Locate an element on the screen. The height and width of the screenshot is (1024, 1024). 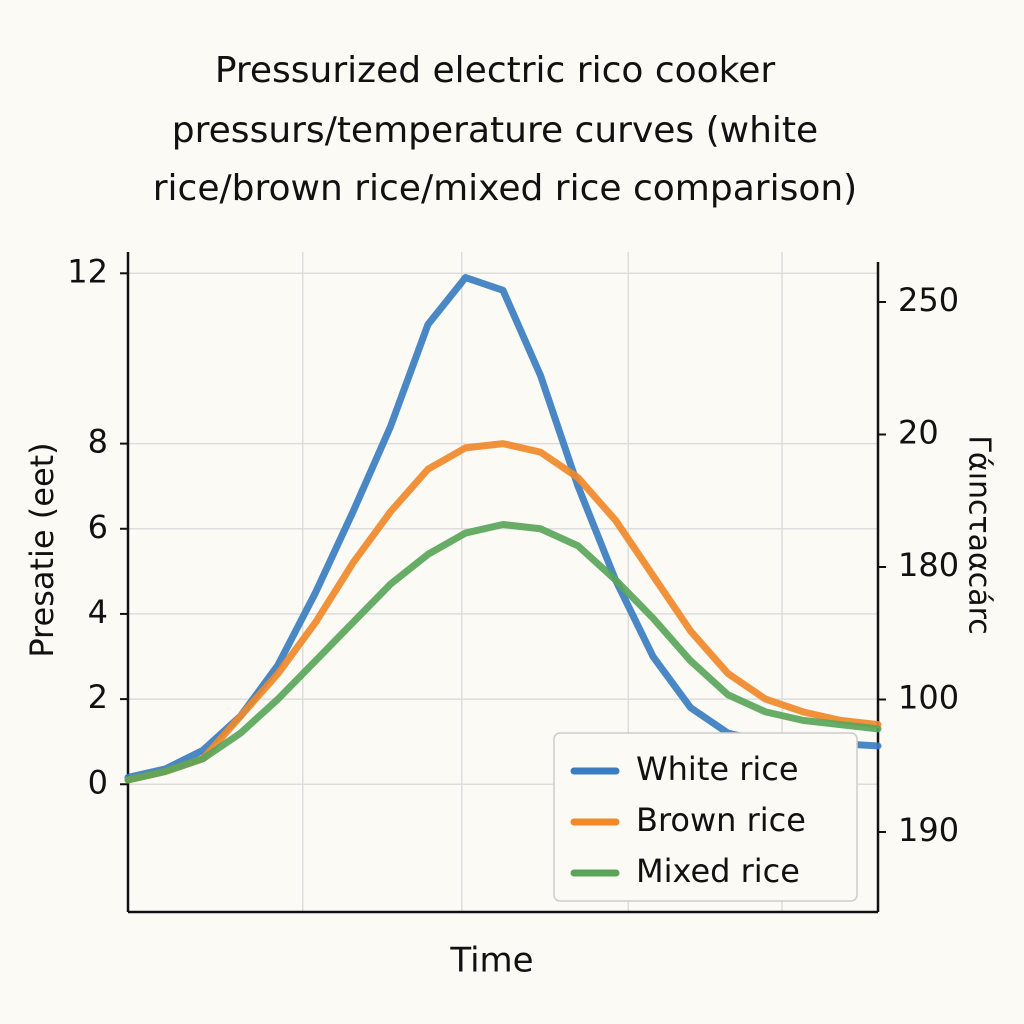
y2-tick-label: 20 is located at coordinates (918, 433).